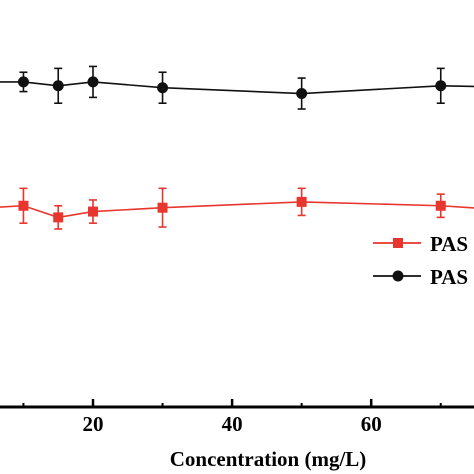  I want to click on x-axis-title: Concentration (mg/L), so click(268, 459).